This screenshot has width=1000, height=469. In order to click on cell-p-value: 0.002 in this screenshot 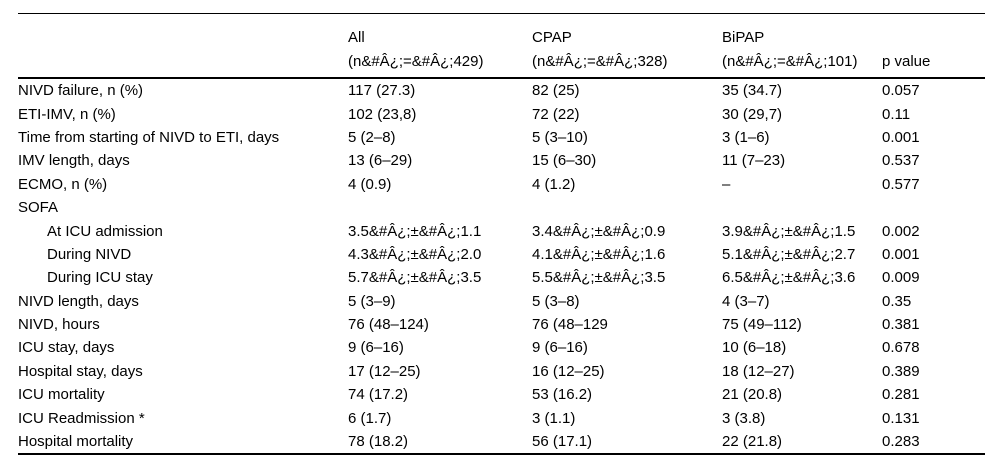, I will do `click(901, 231)`.